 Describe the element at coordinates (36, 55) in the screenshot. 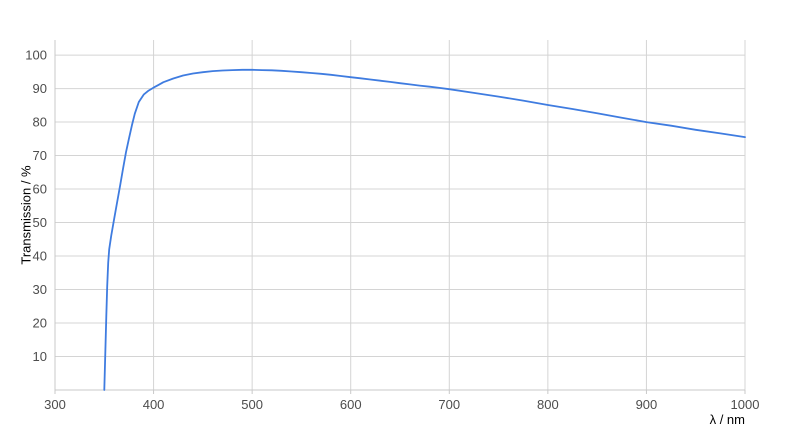

I see `y-tick-label: 100` at that location.